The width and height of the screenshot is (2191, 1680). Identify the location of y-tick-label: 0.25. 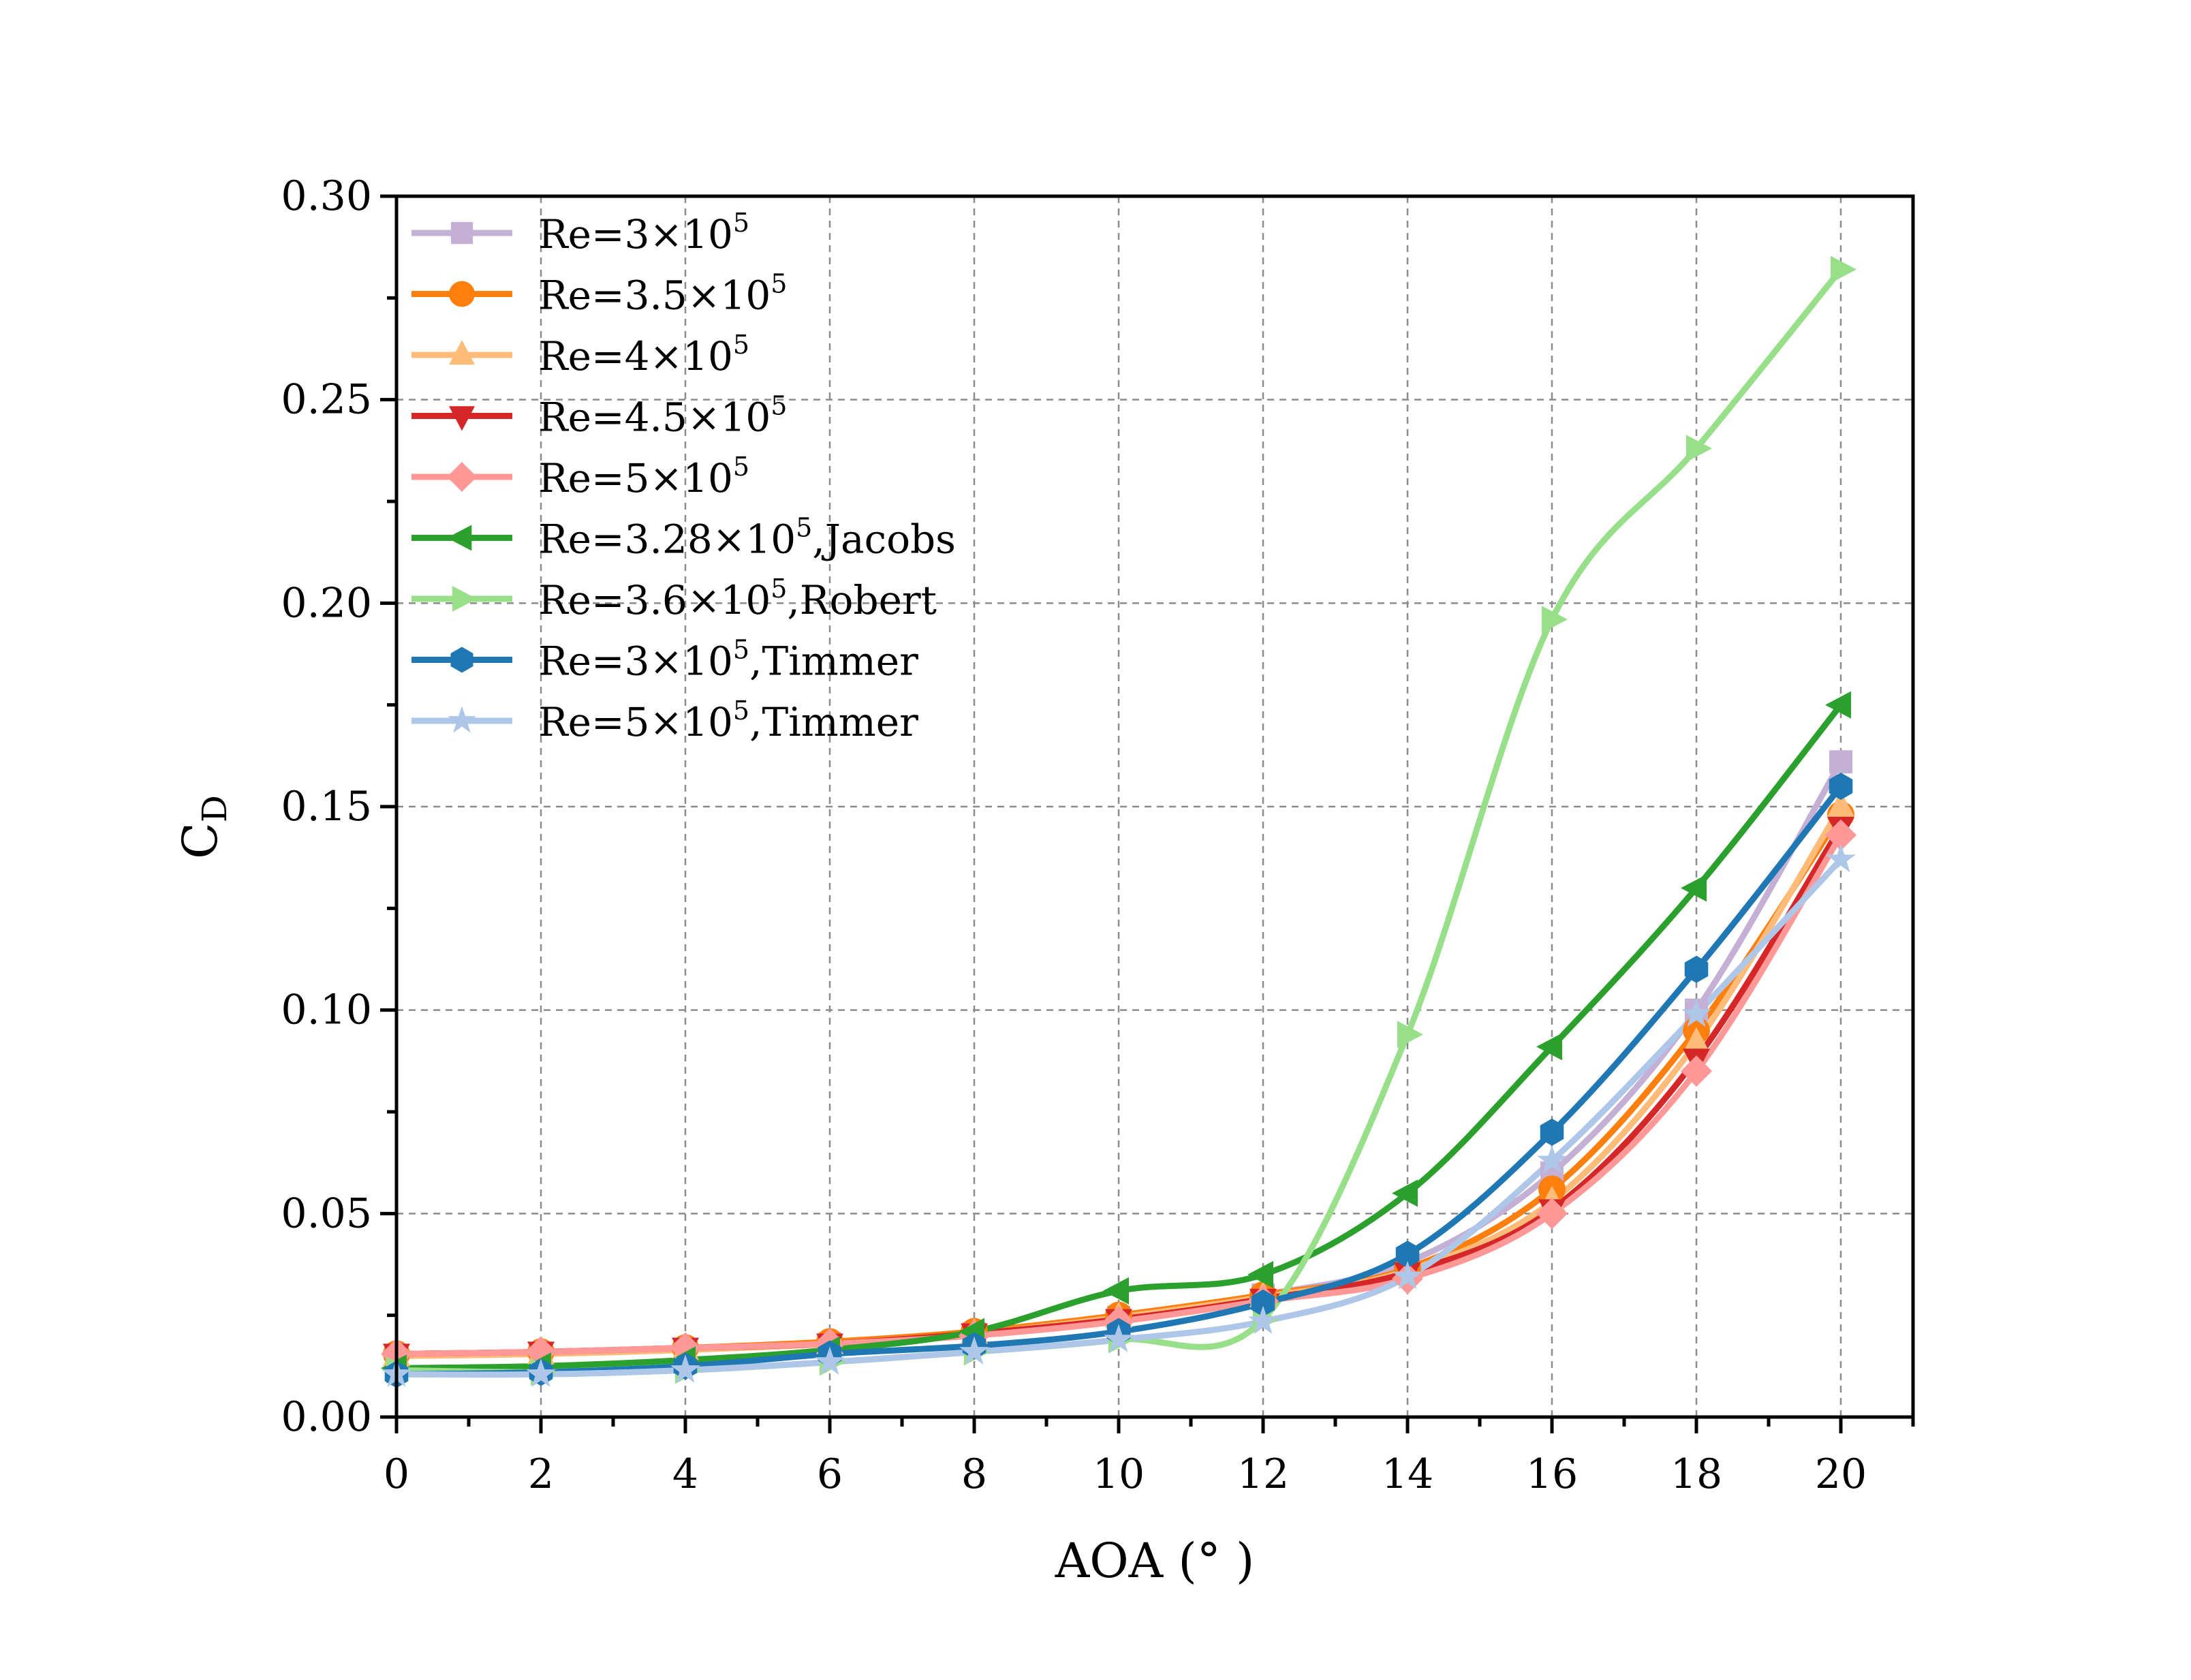
(326, 400).